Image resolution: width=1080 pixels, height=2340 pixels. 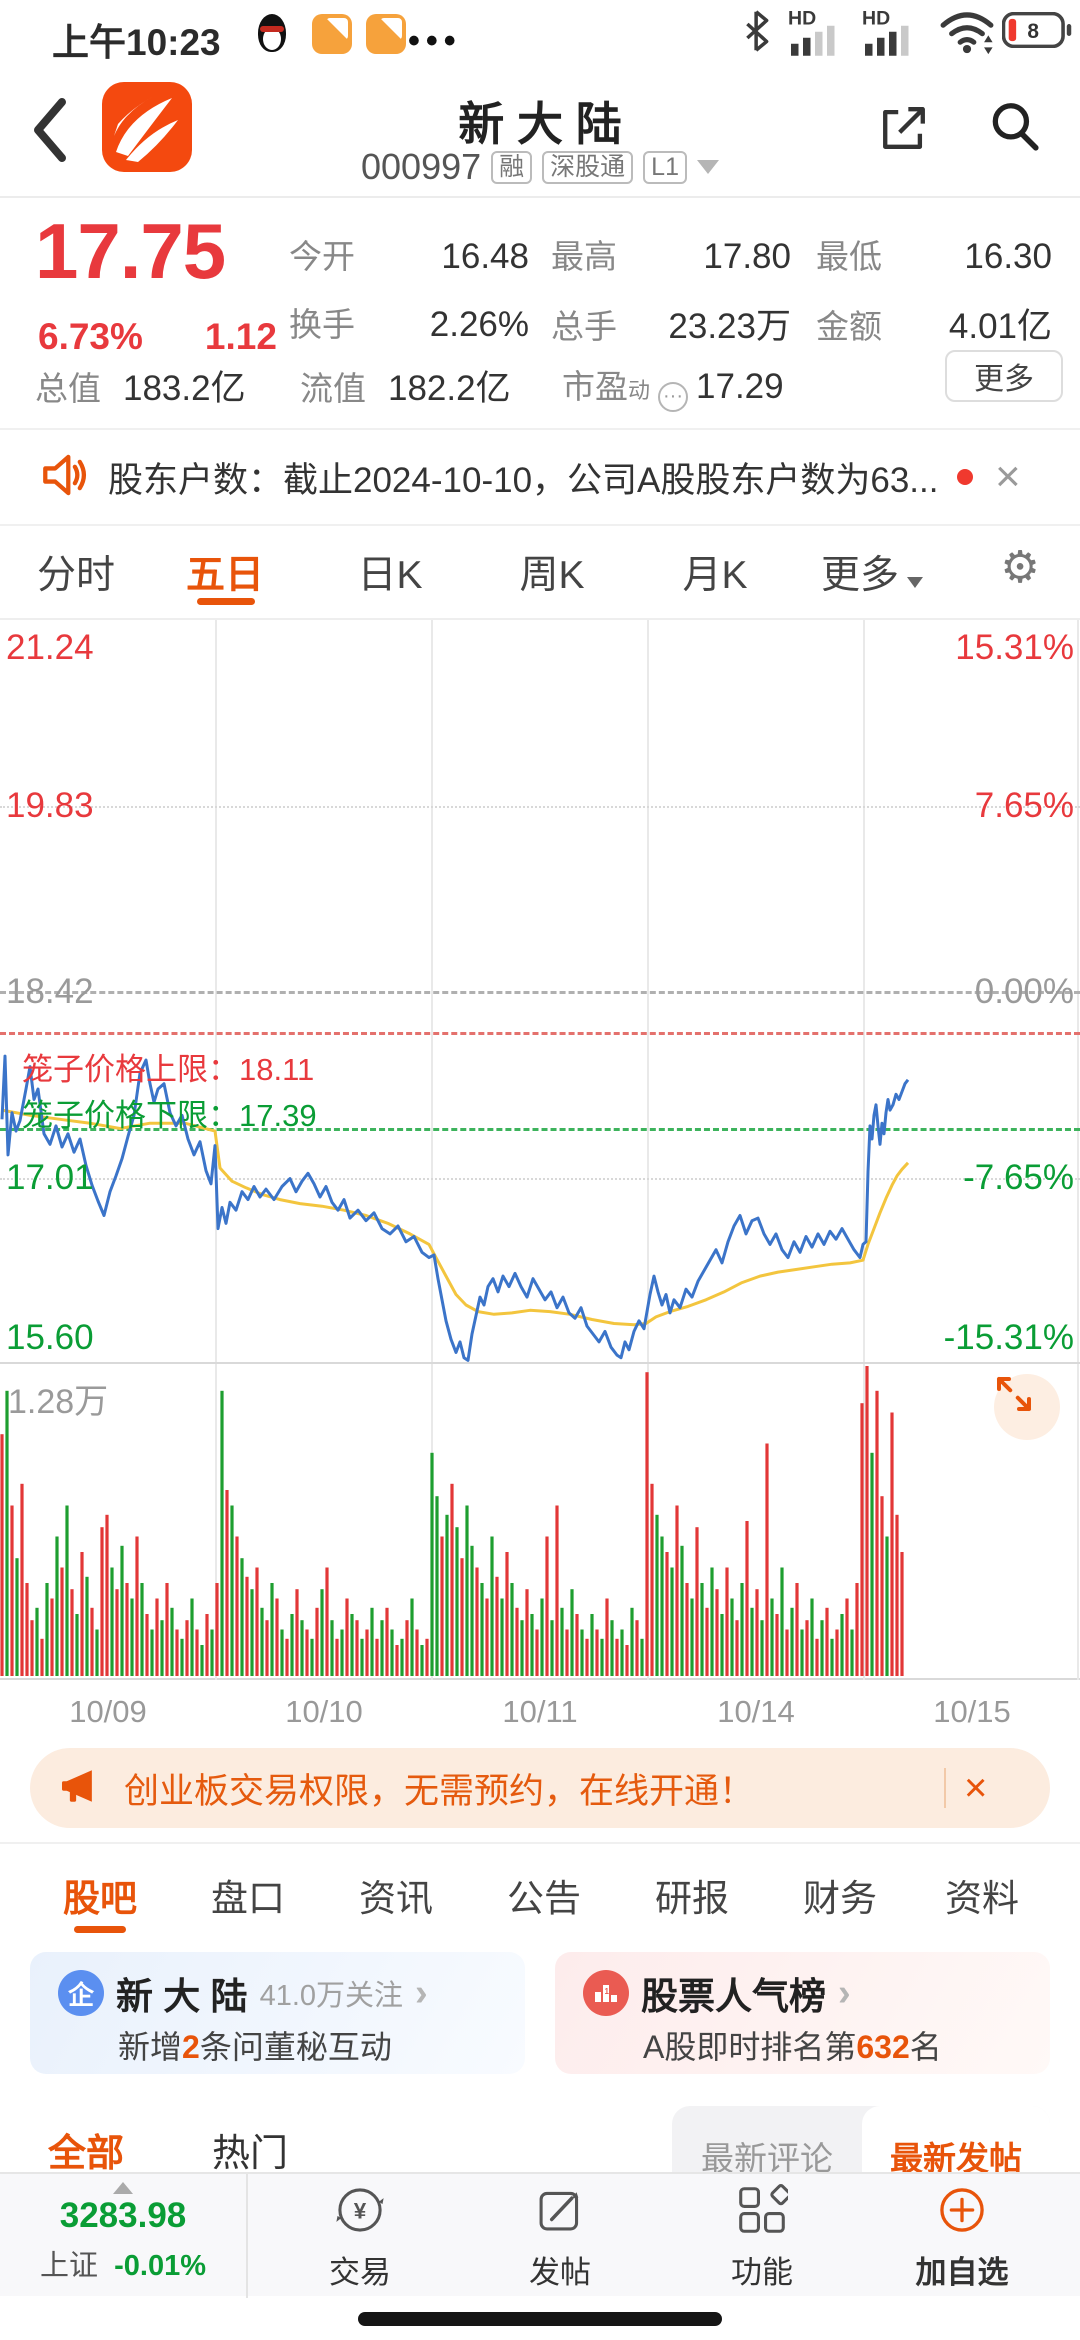 I want to click on change-percent: 6.73%, so click(x=90, y=336).